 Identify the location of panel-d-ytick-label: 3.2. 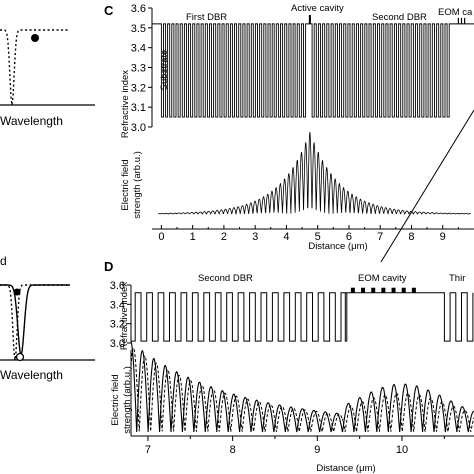
(117, 325).